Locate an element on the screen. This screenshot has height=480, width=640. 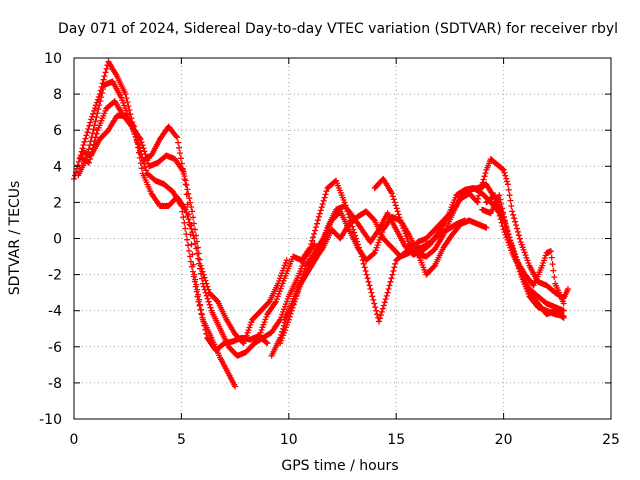
y-tick-label: -6 is located at coordinates (55, 348).